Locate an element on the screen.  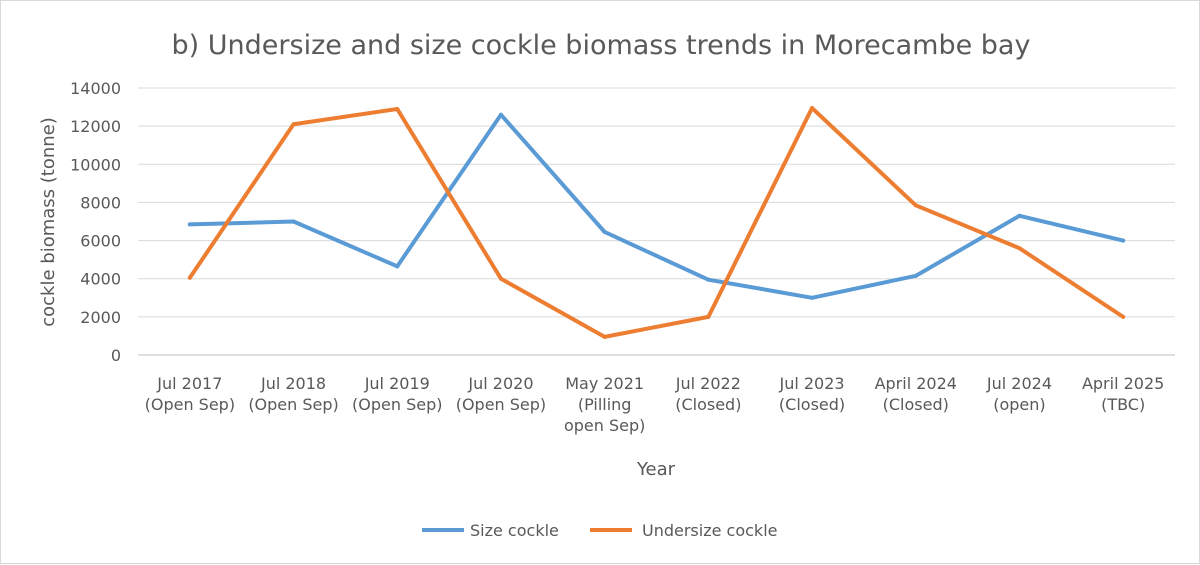
x-tick-label: Jul 2018 (Open Sep) is located at coordinates (293, 394).